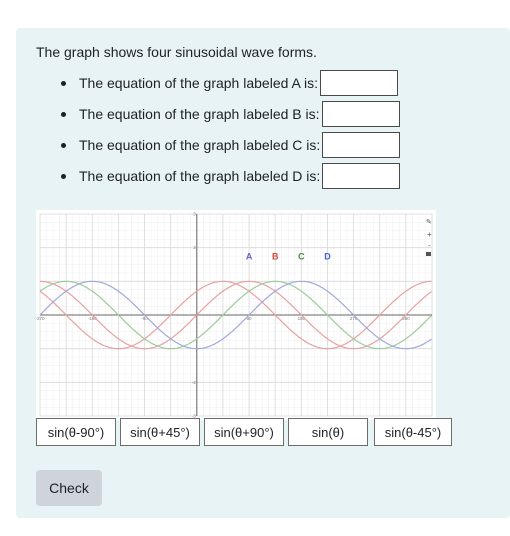 The image size is (510, 536). I want to click on question-item-c: The equation of the graph labeled C is:, so click(228, 145).